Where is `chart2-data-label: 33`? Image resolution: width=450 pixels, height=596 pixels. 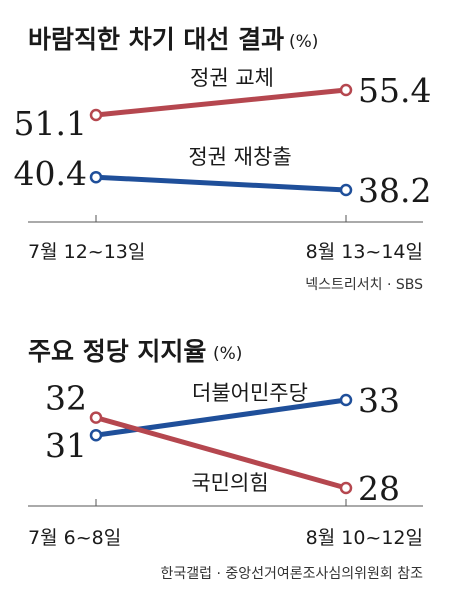 chart2-data-label: 33 is located at coordinates (379, 400).